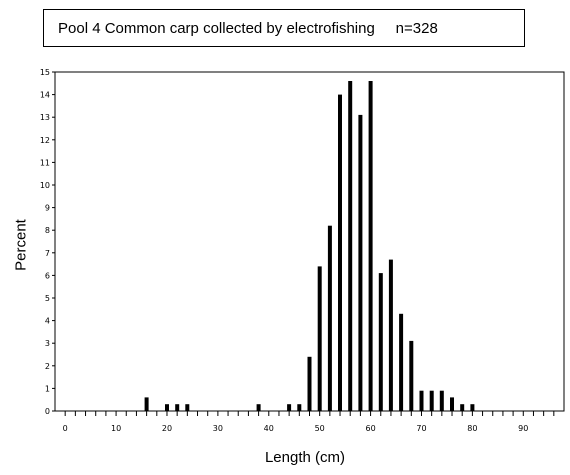 This screenshot has height=475, width=570. I want to click on x-tick-label: 40, so click(269, 428).